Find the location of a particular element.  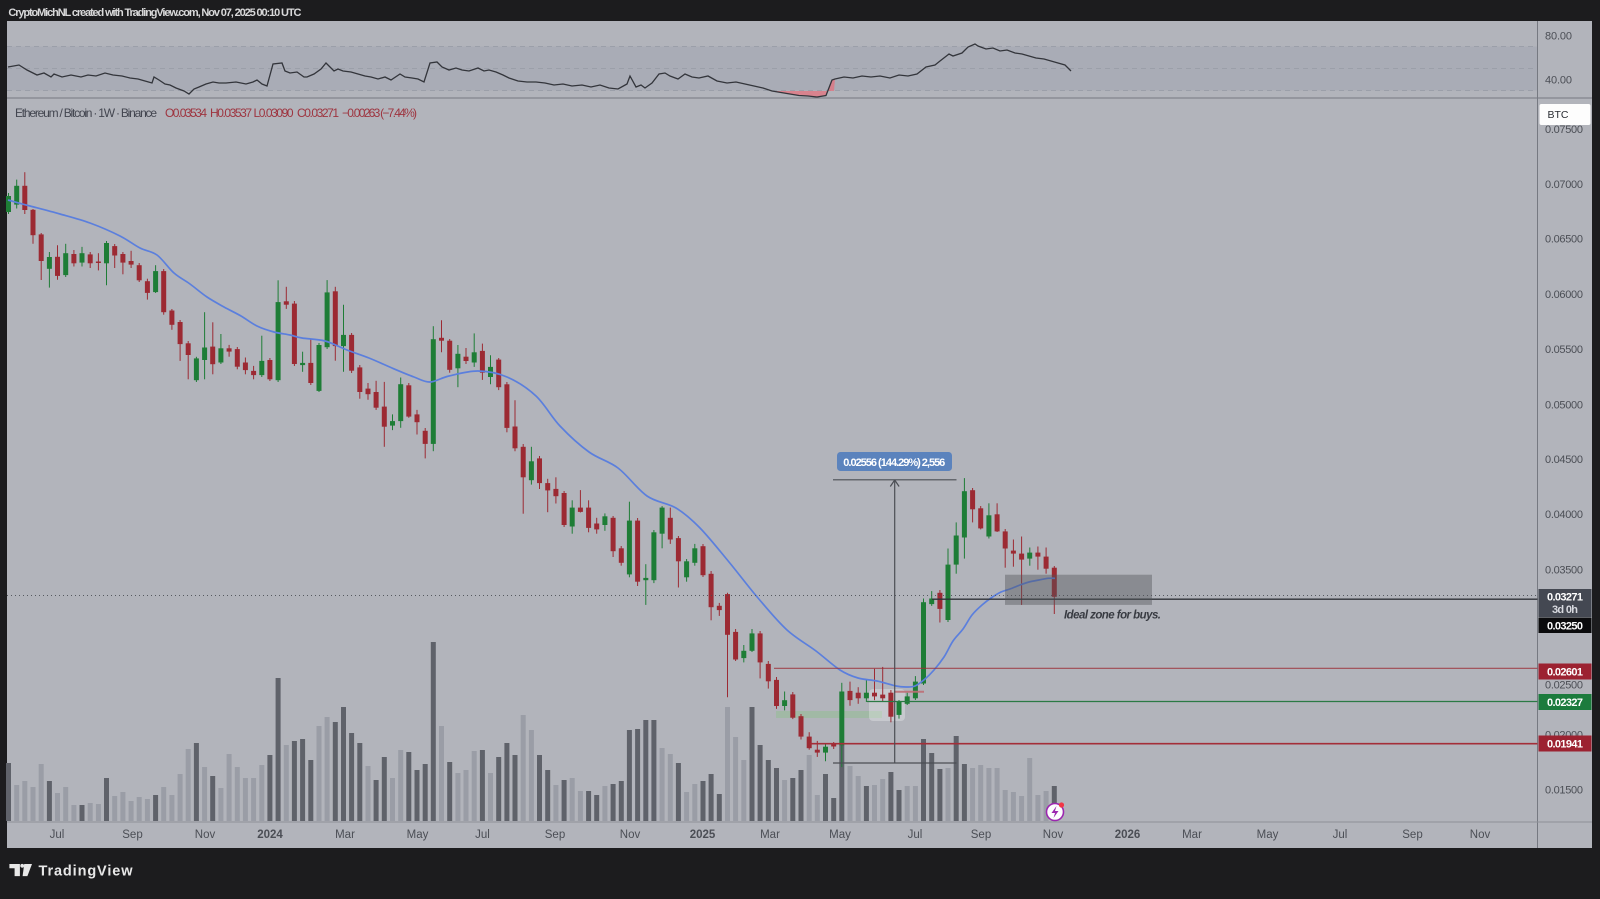

svg-text: TradingView is located at coordinates (86, 872).